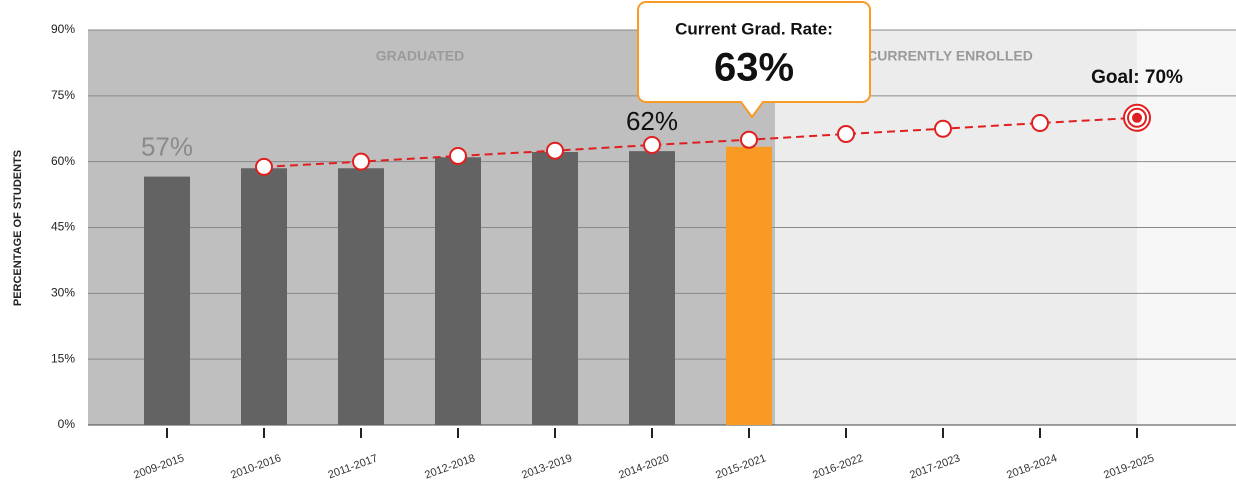 This screenshot has width=1236, height=497. I want to click on x-tick-label: 2018-2024, so click(1032, 466).